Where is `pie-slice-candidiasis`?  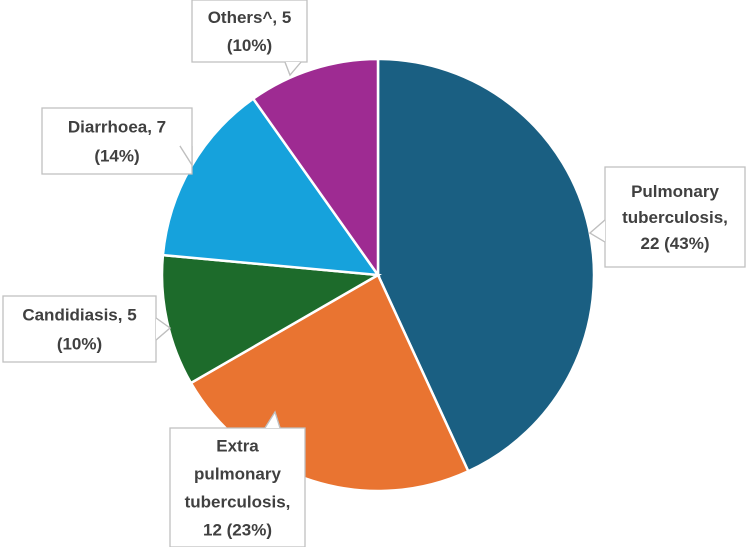
pie-slice-candidiasis is located at coordinates (271, 319).